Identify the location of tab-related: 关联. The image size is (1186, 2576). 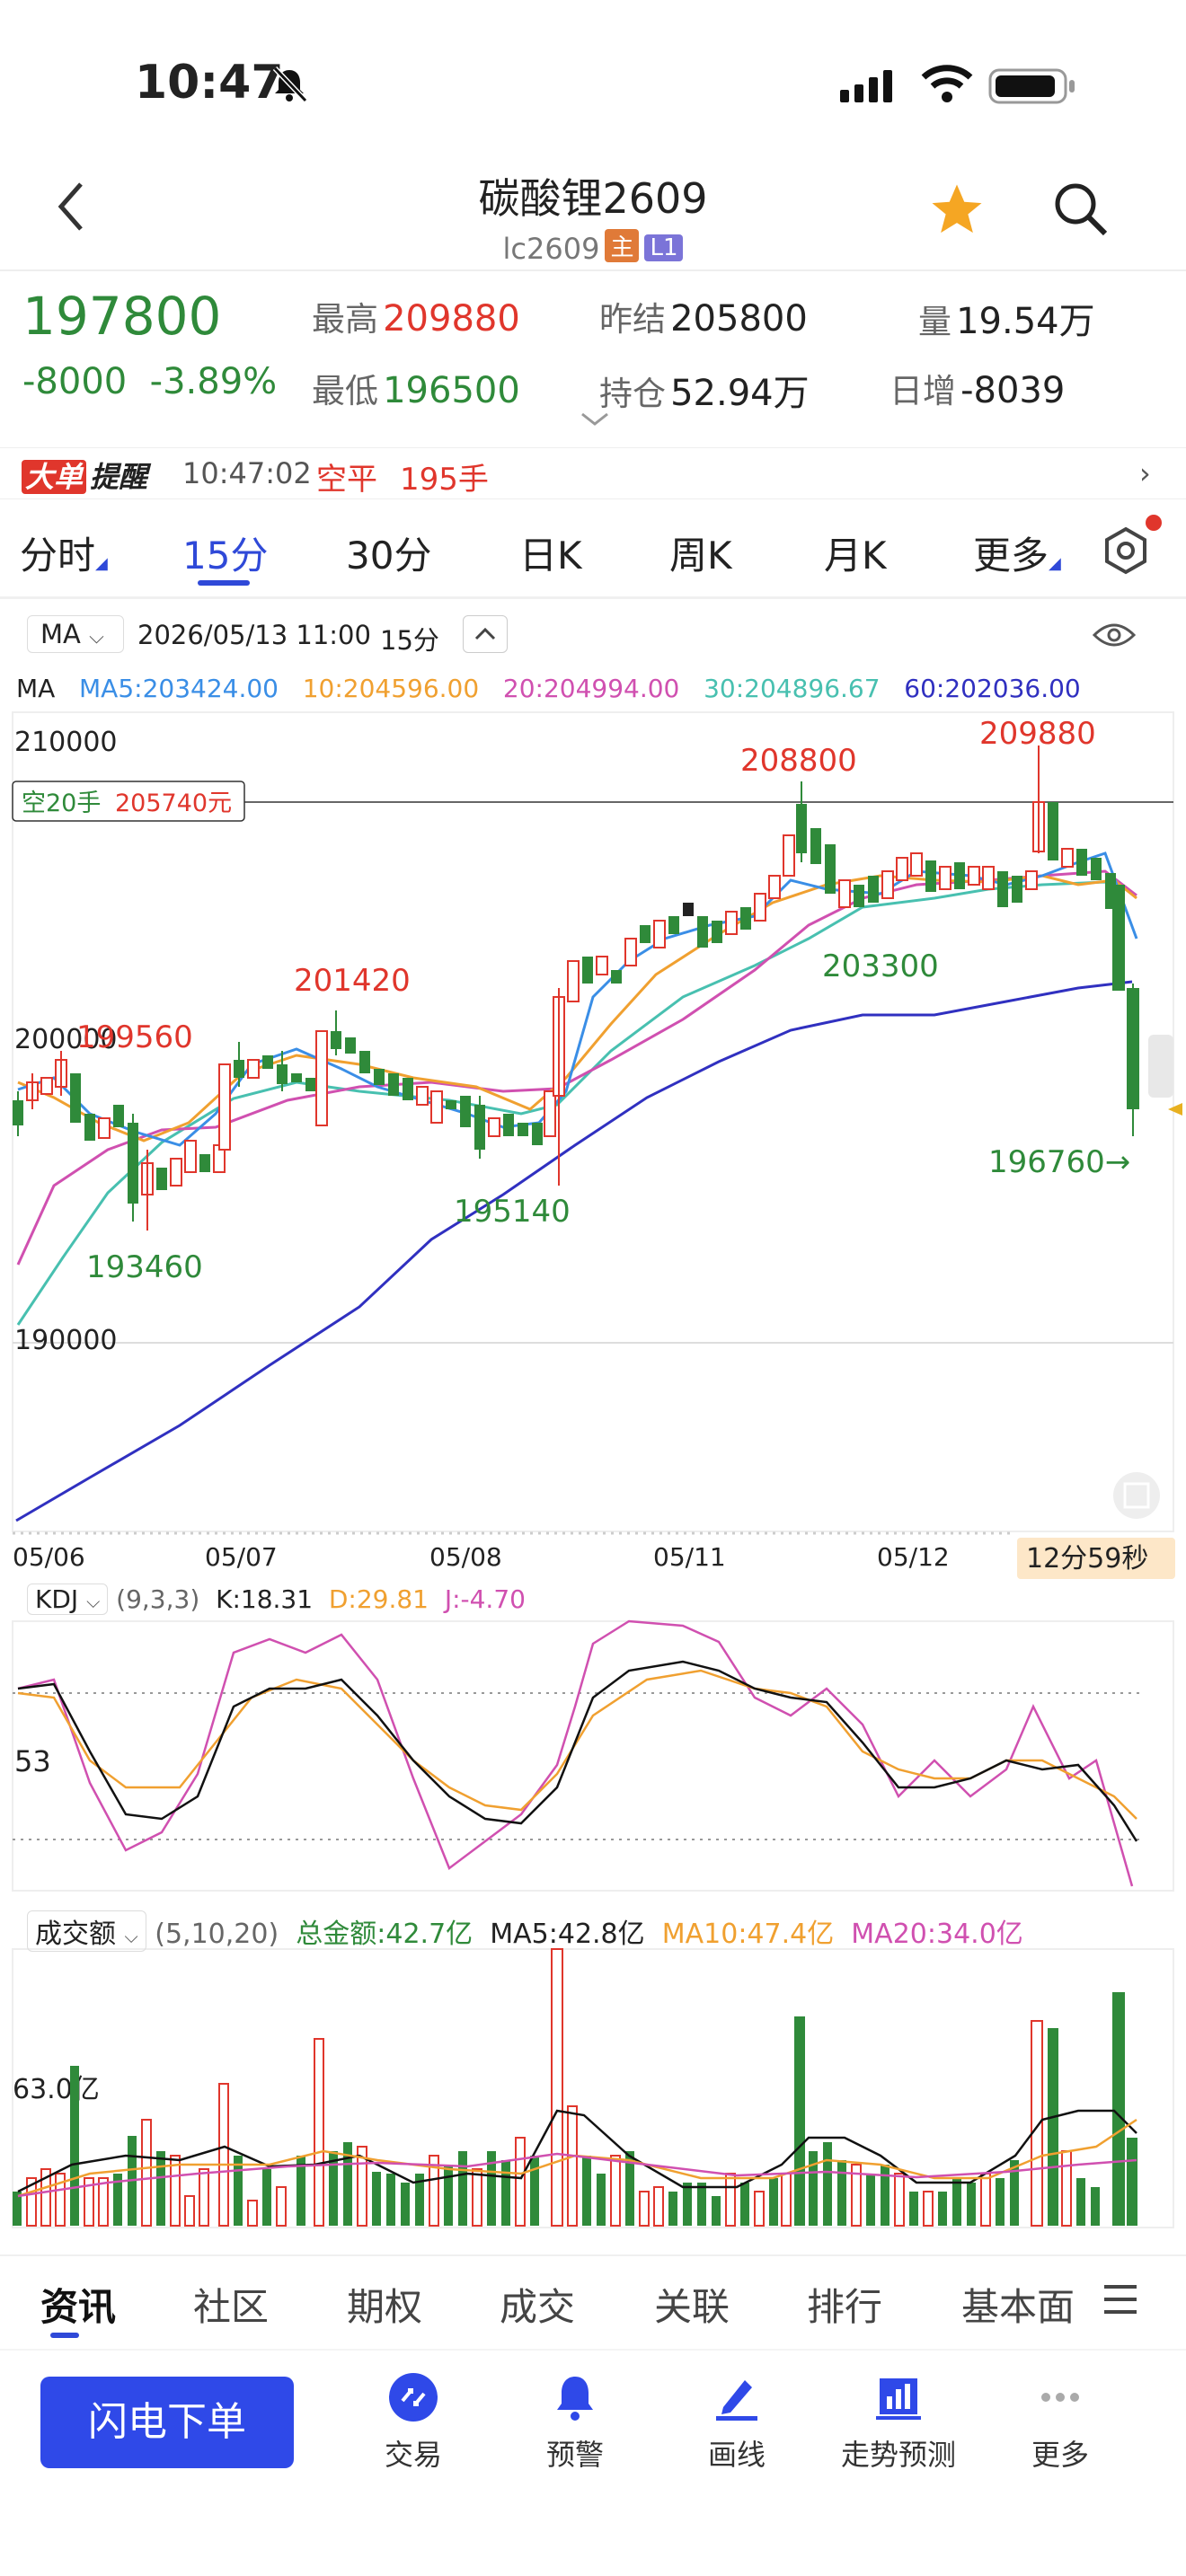
(692, 2307).